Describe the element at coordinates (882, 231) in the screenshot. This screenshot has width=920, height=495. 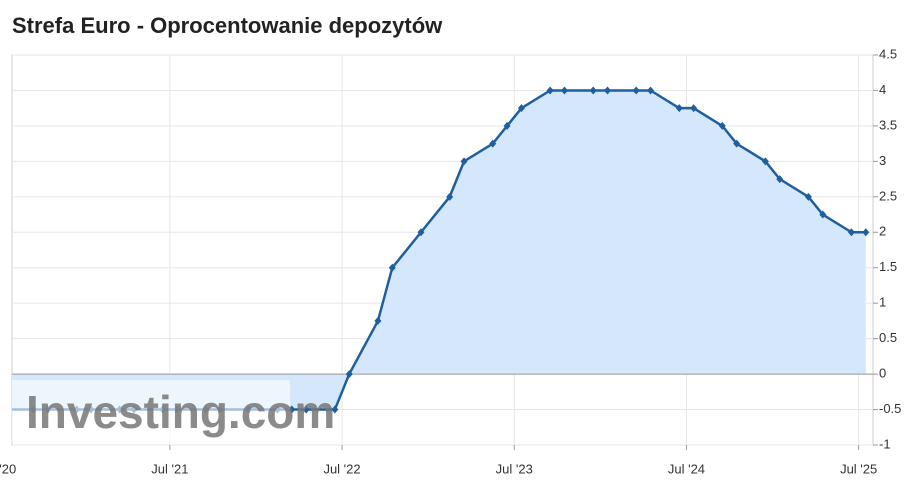
I see `y-tick-label: 2` at that location.